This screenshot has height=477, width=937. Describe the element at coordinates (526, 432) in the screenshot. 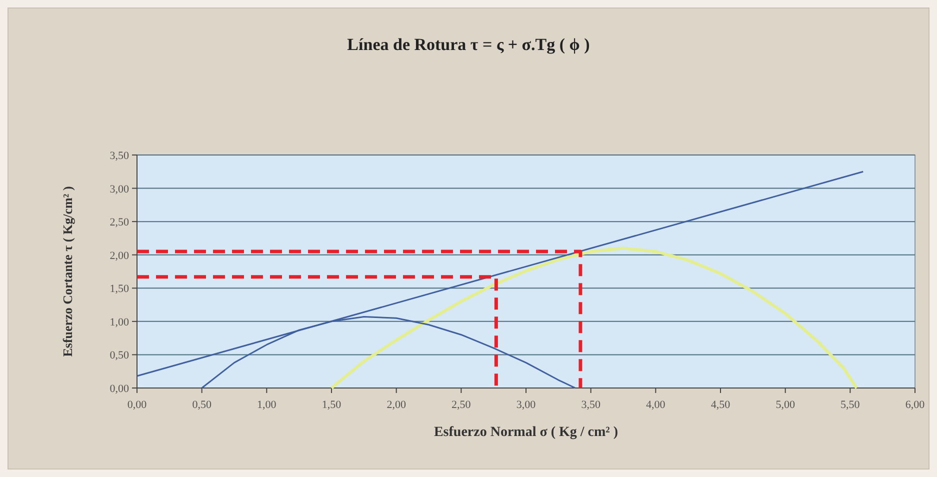

I see `x-axis-title: Esfuerzo Normal σ ( Kg / cm² )` at that location.